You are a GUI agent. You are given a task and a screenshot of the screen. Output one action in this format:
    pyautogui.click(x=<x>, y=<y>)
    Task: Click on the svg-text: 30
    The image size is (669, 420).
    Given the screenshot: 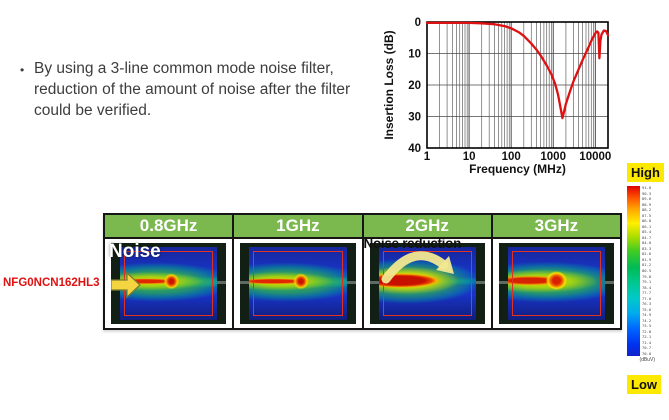 What is the action you would take?
    pyautogui.click(x=414, y=118)
    